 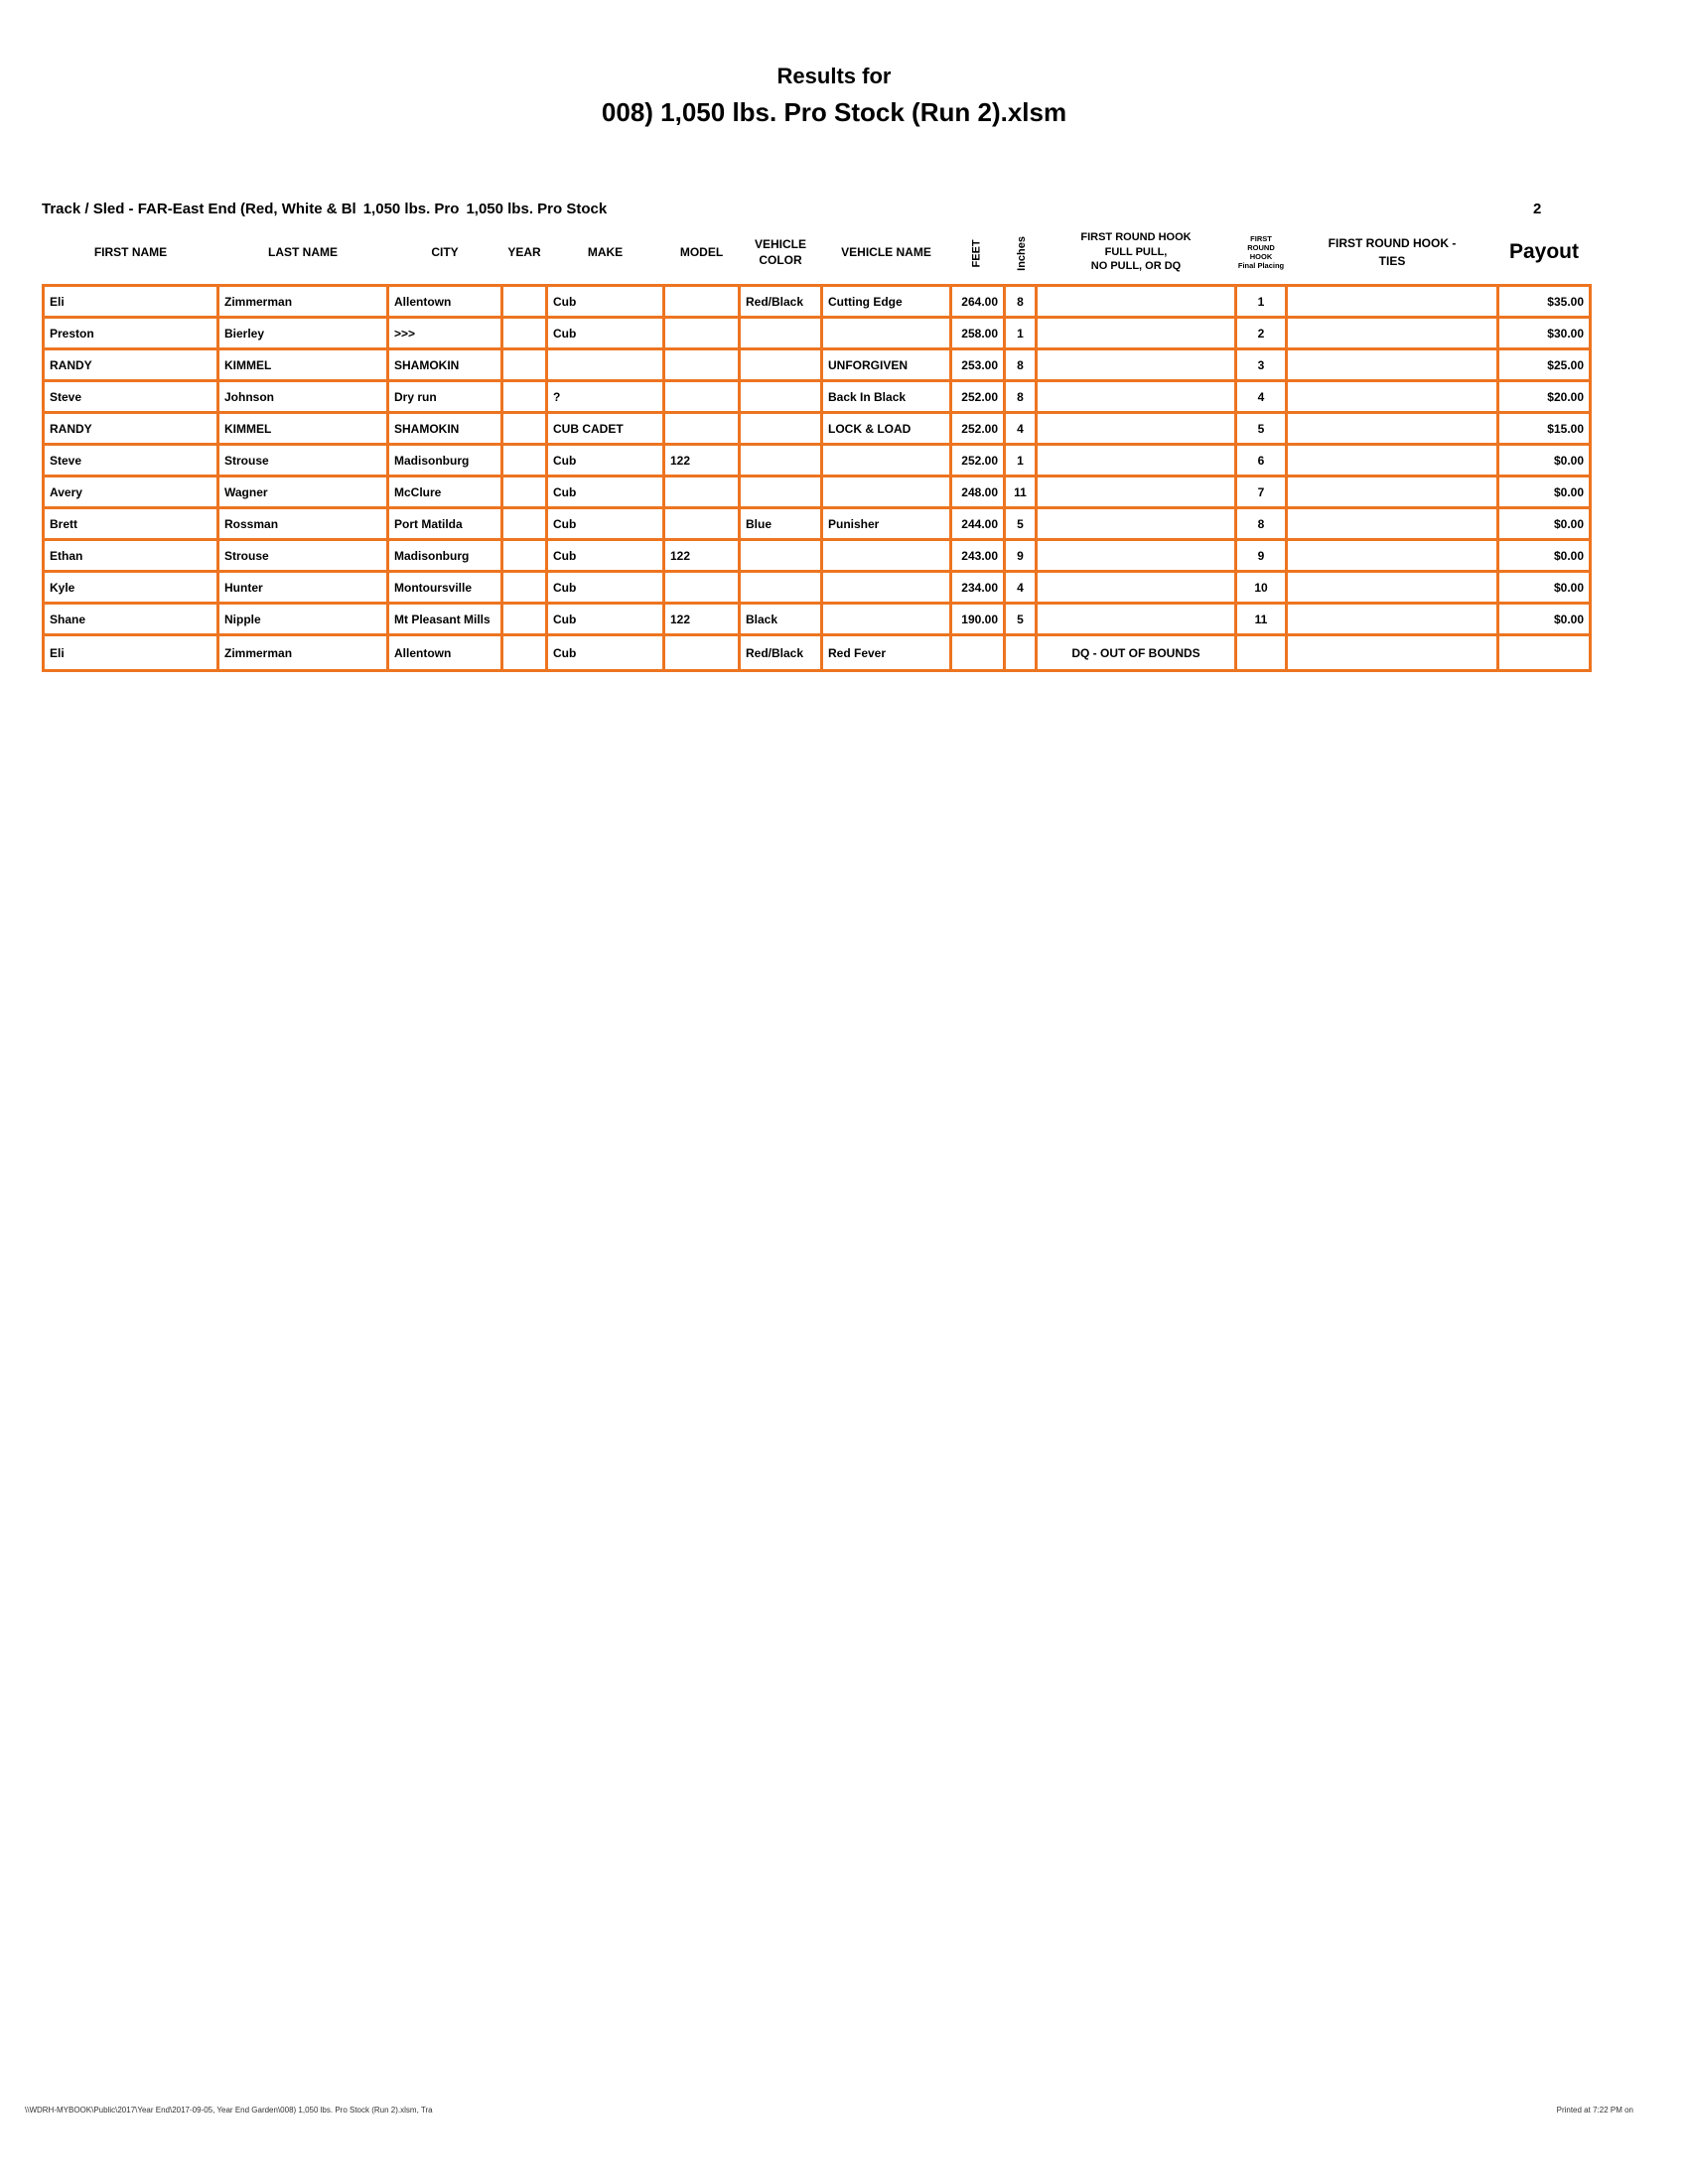 What do you see at coordinates (524, 251) in the screenshot?
I see `col-header-year: YEAR` at bounding box center [524, 251].